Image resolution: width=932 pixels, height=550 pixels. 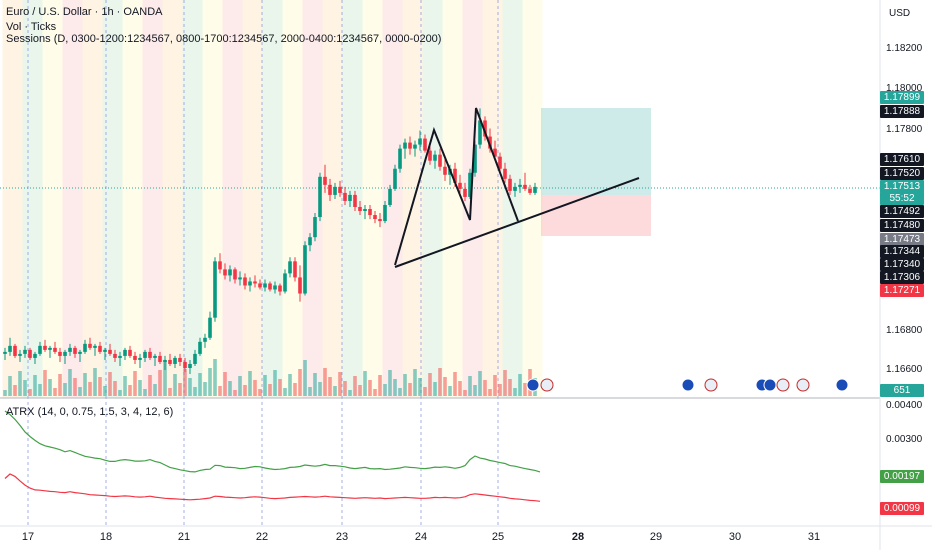 What do you see at coordinates (456, 186) in the screenshot?
I see `w-pattern-line` at bounding box center [456, 186].